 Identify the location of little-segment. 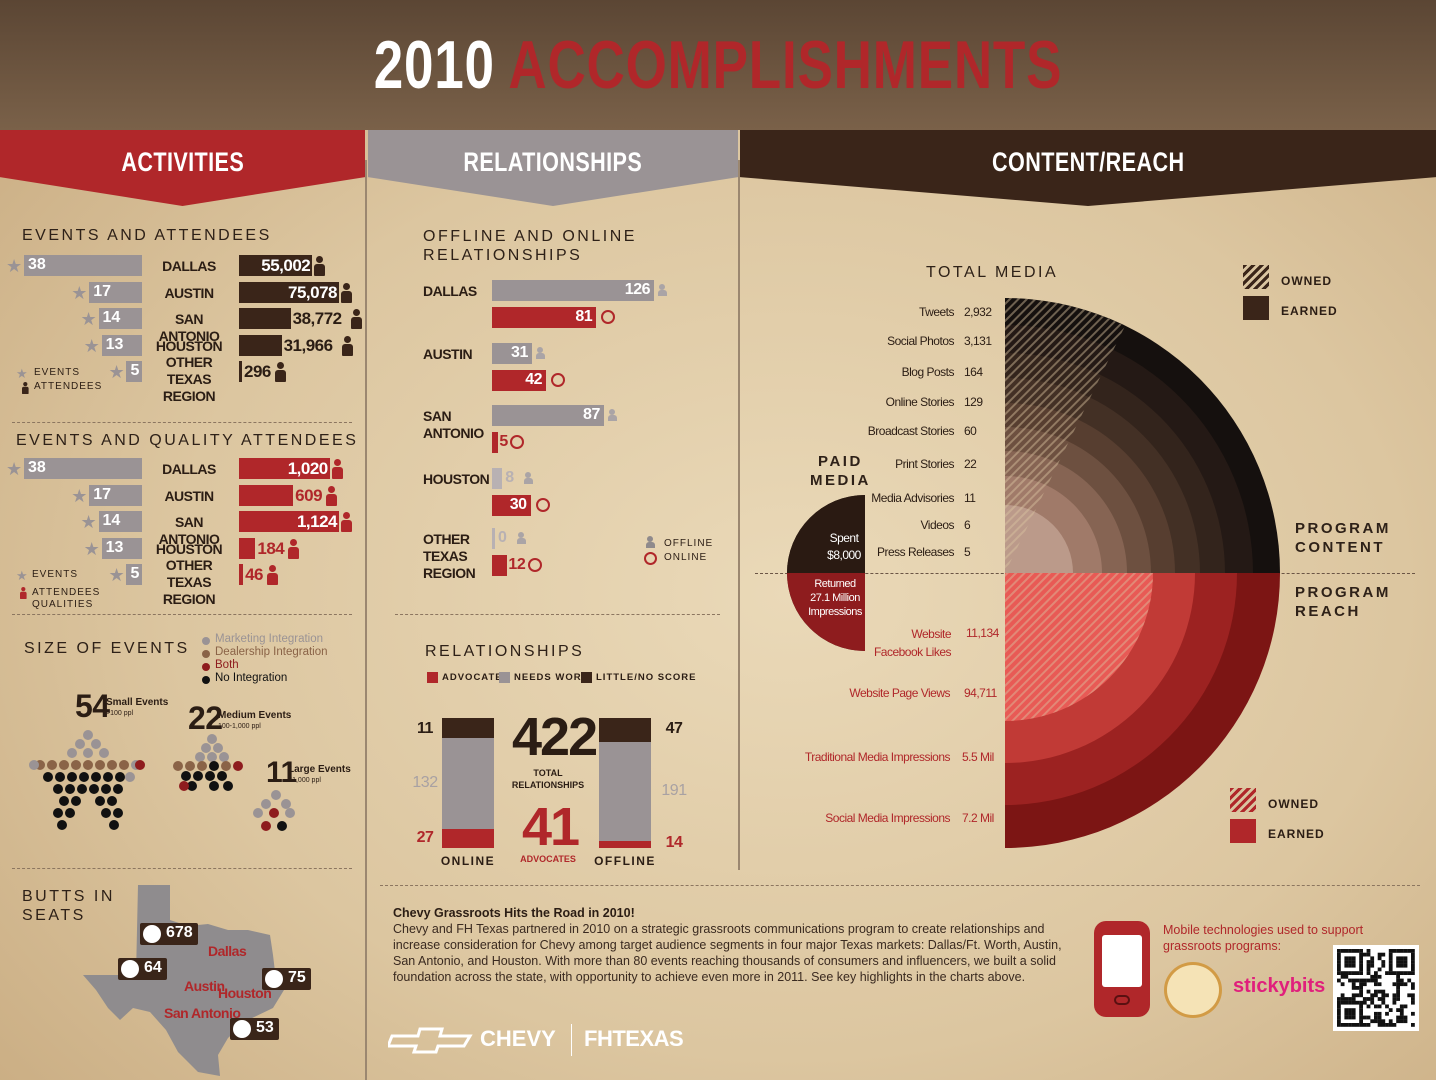
(625, 730).